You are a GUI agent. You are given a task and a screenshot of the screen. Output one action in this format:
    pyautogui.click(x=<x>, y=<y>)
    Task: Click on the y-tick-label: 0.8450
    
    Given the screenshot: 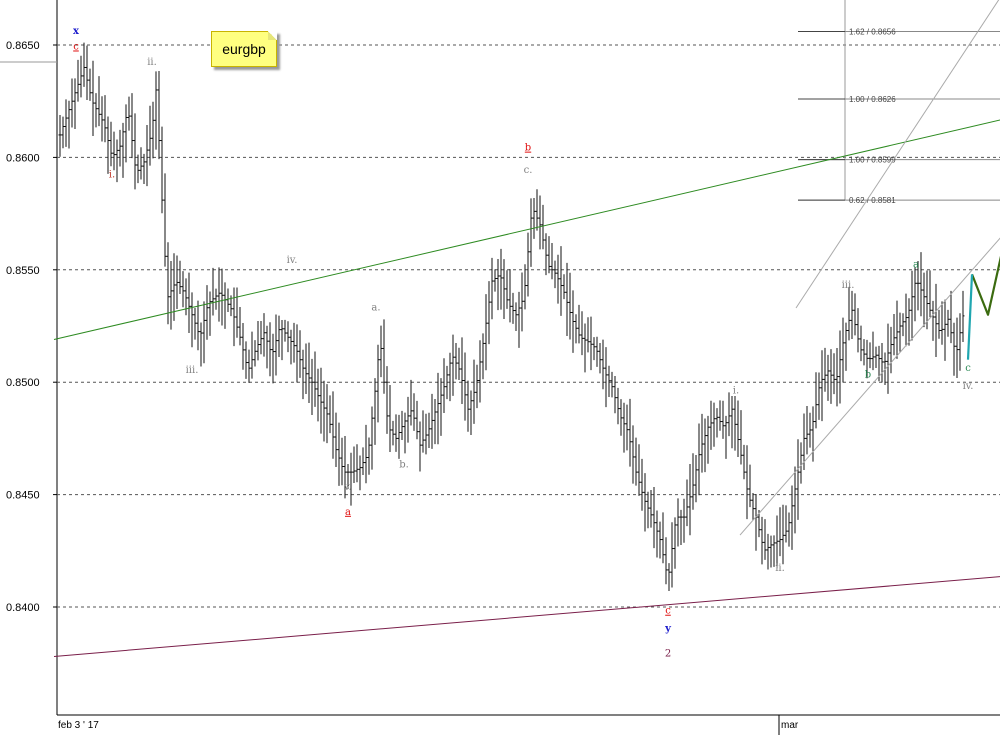 What is the action you would take?
    pyautogui.click(x=23, y=496)
    